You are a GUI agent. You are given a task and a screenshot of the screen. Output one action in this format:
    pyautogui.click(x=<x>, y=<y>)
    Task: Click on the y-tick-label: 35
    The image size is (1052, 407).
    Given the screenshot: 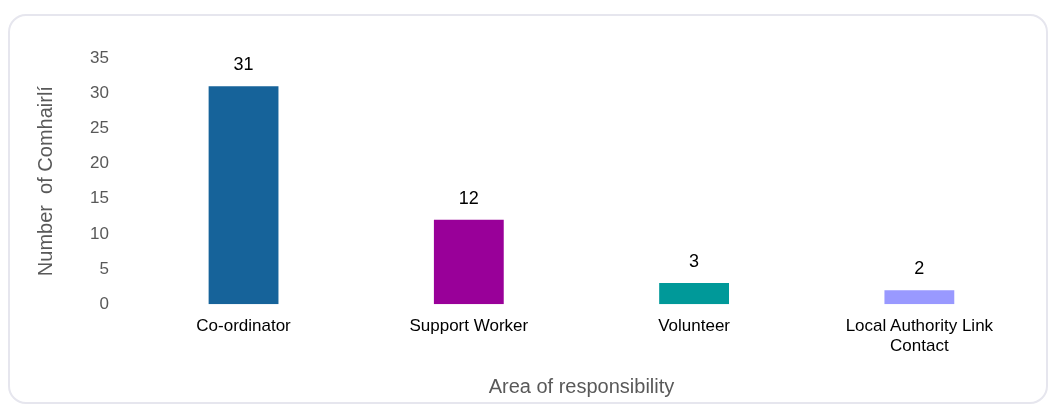 What is the action you would take?
    pyautogui.click(x=99, y=57)
    